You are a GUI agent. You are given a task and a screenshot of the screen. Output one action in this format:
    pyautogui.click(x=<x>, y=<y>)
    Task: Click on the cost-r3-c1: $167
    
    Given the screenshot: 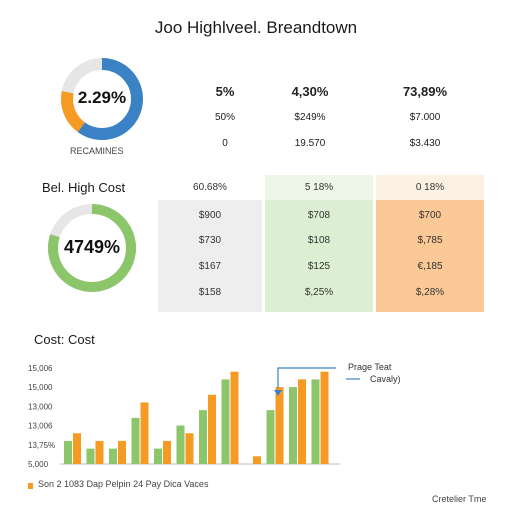 What is the action you would take?
    pyautogui.click(x=210, y=266)
    